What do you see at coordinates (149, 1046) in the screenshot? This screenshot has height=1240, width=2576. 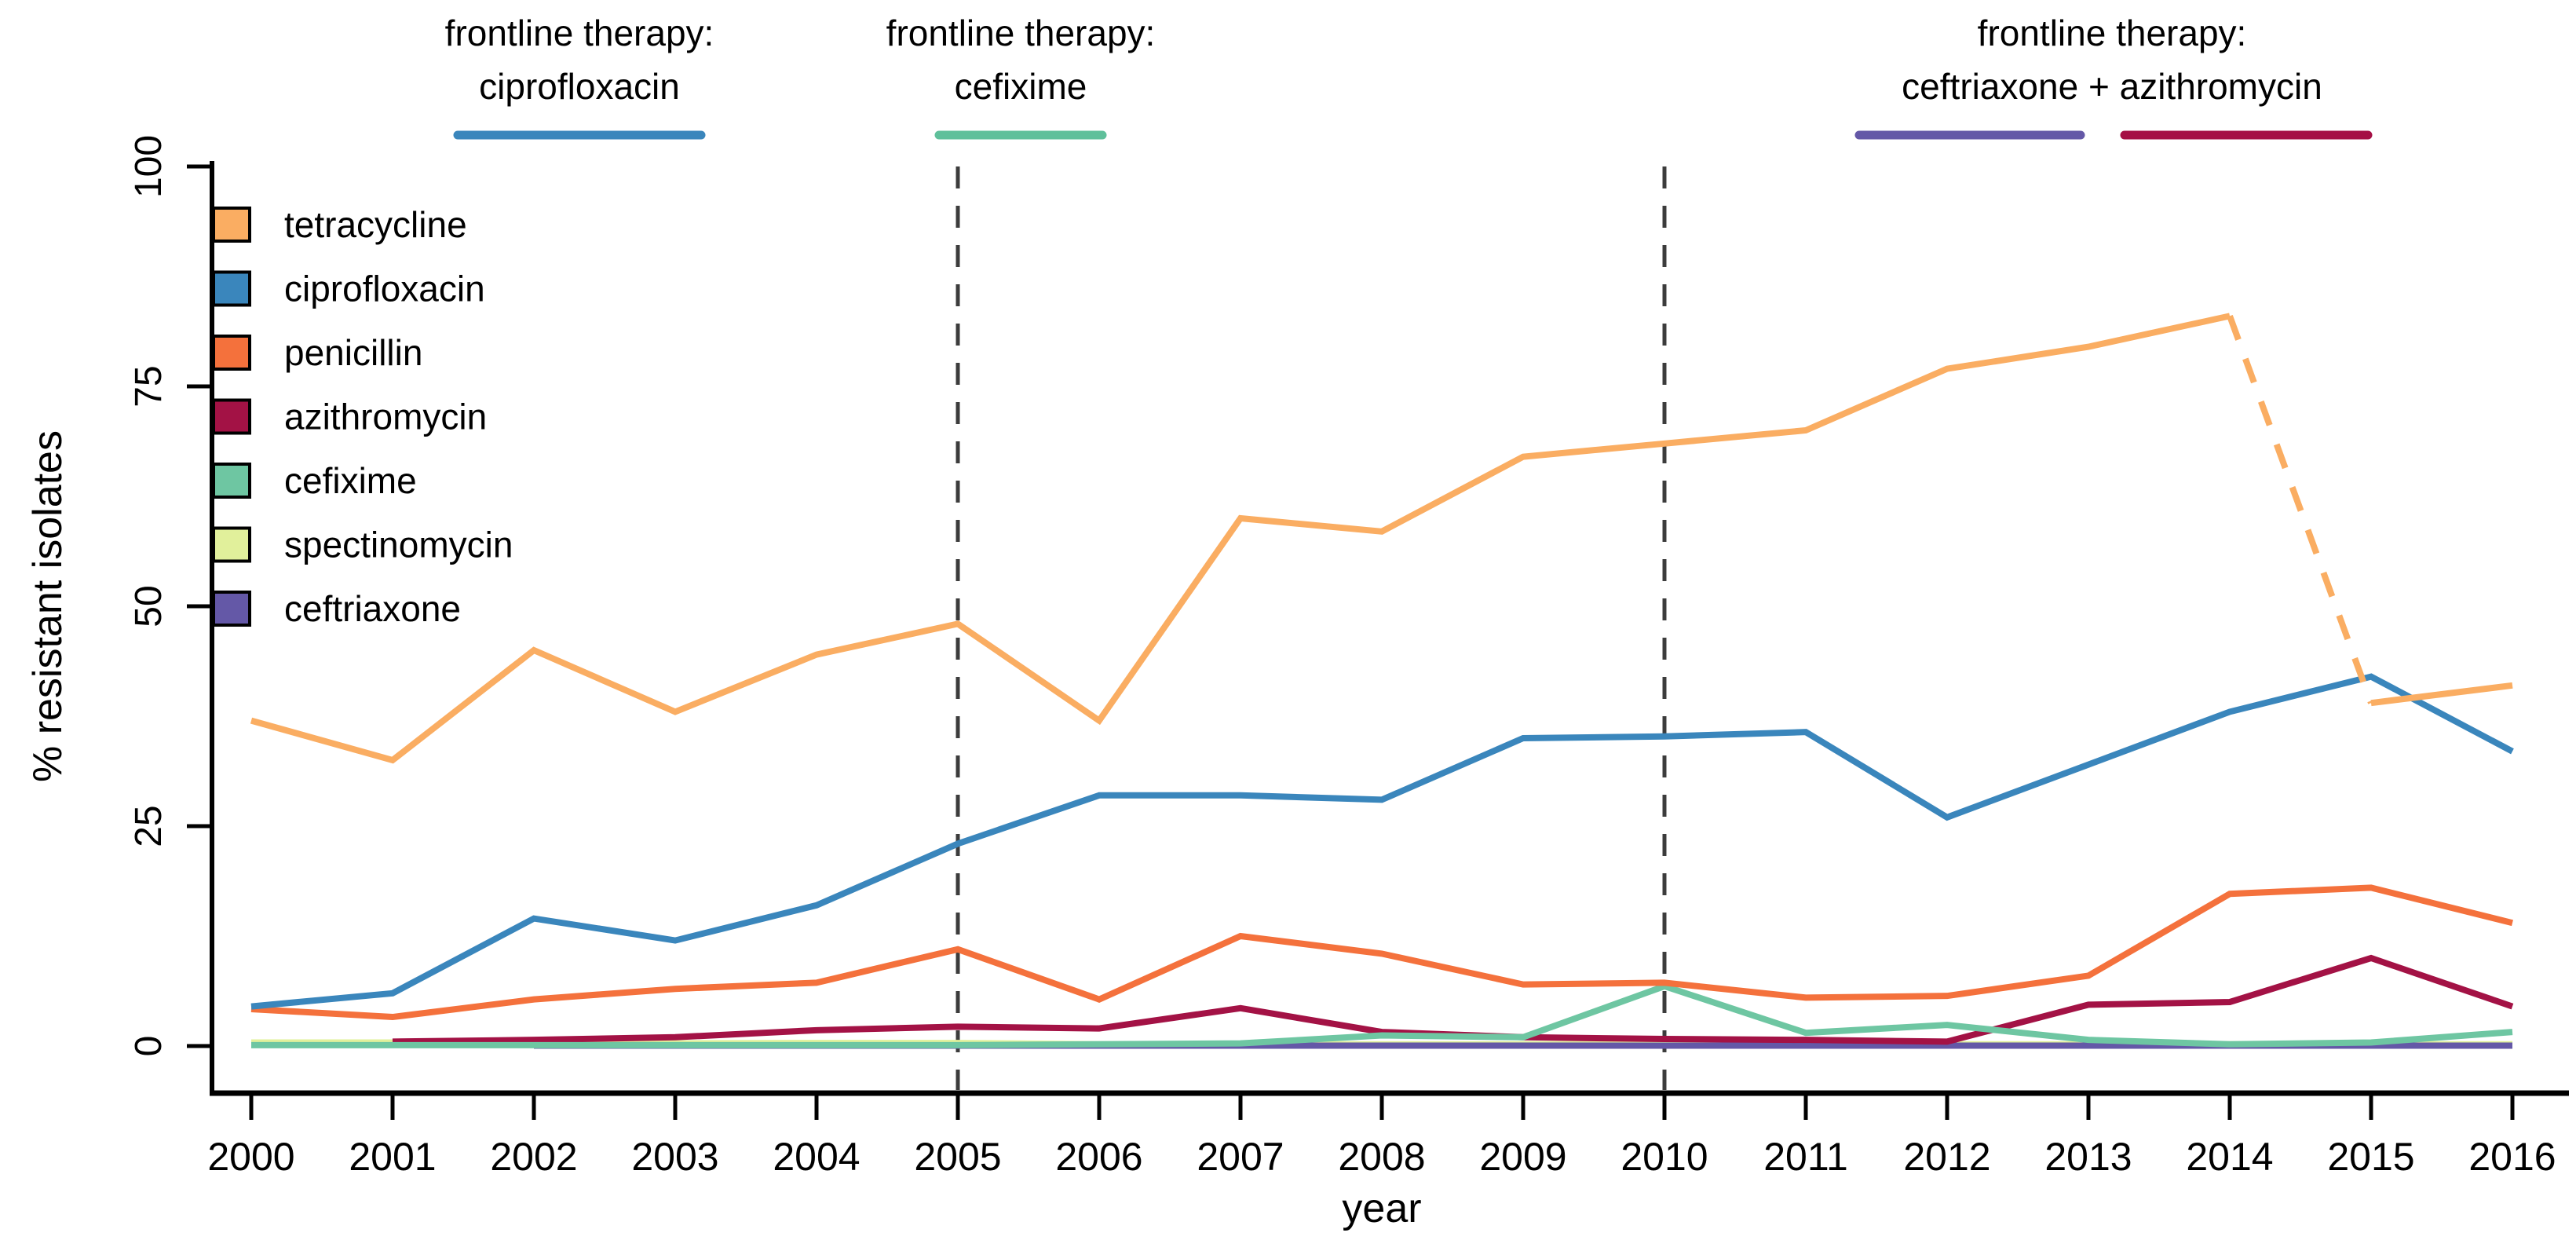 I see `y-tick-label-0: 0` at bounding box center [149, 1046].